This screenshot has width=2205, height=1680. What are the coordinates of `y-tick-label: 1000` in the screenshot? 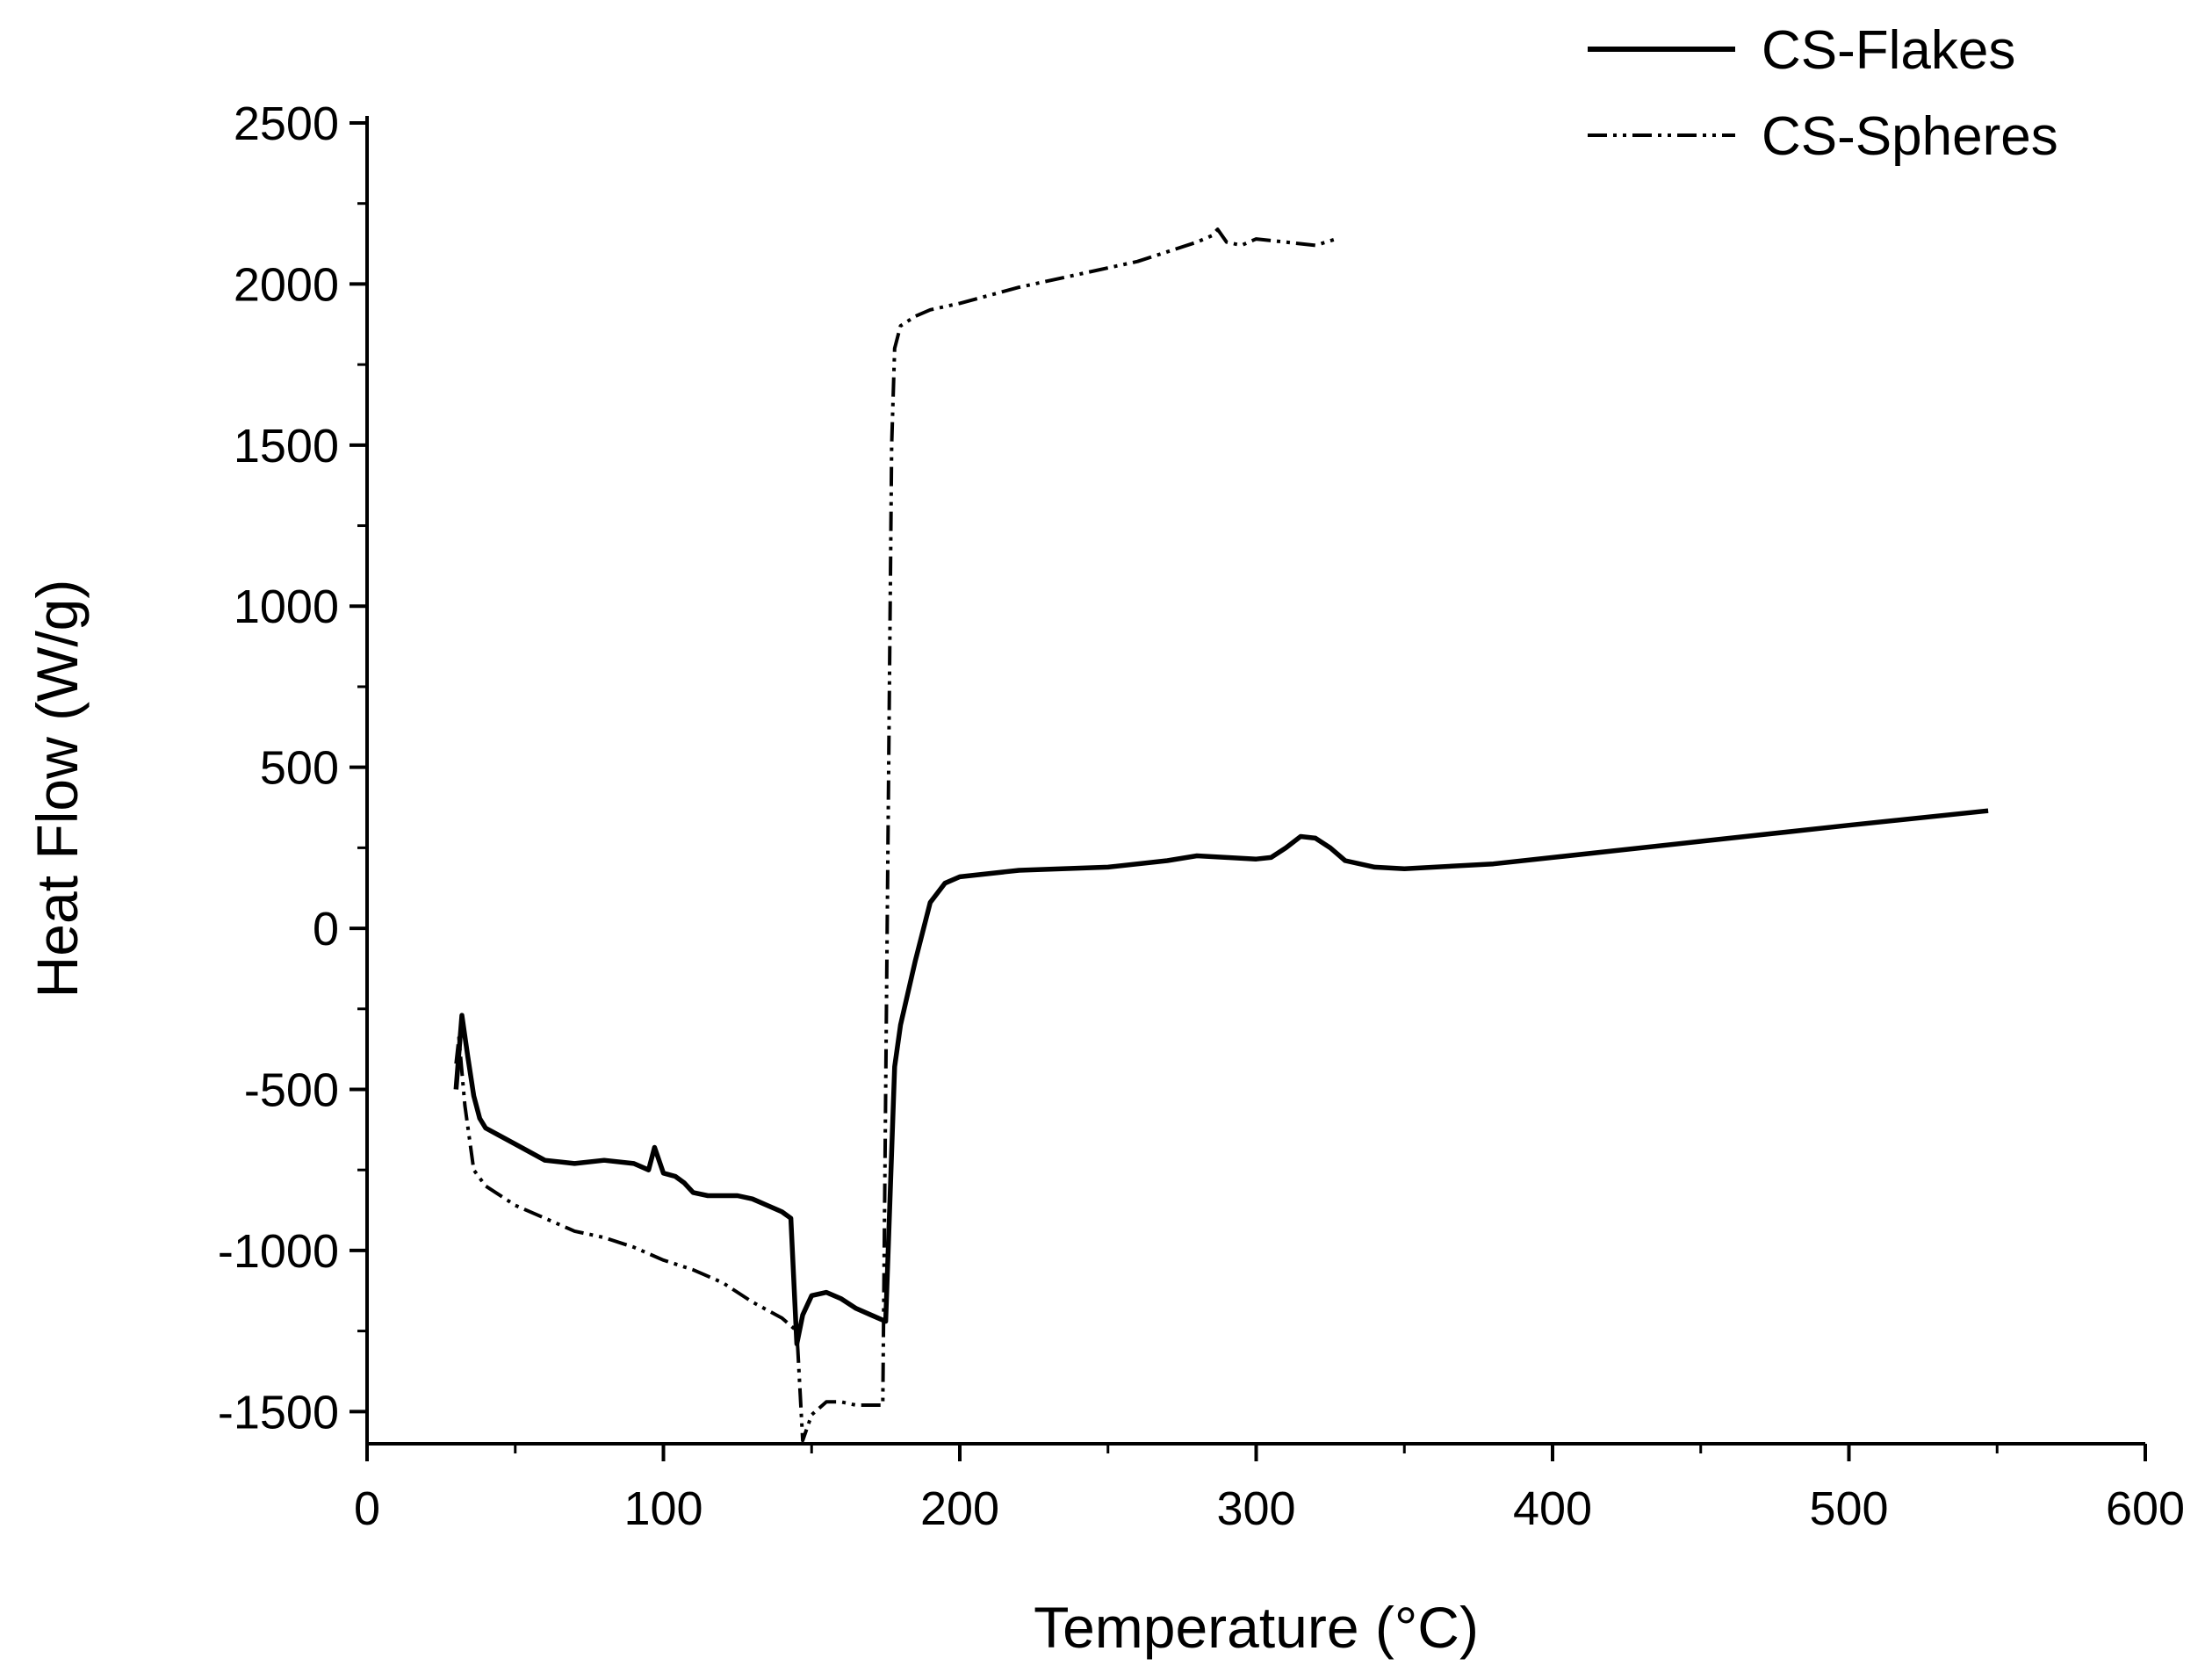 It's located at (286, 606).